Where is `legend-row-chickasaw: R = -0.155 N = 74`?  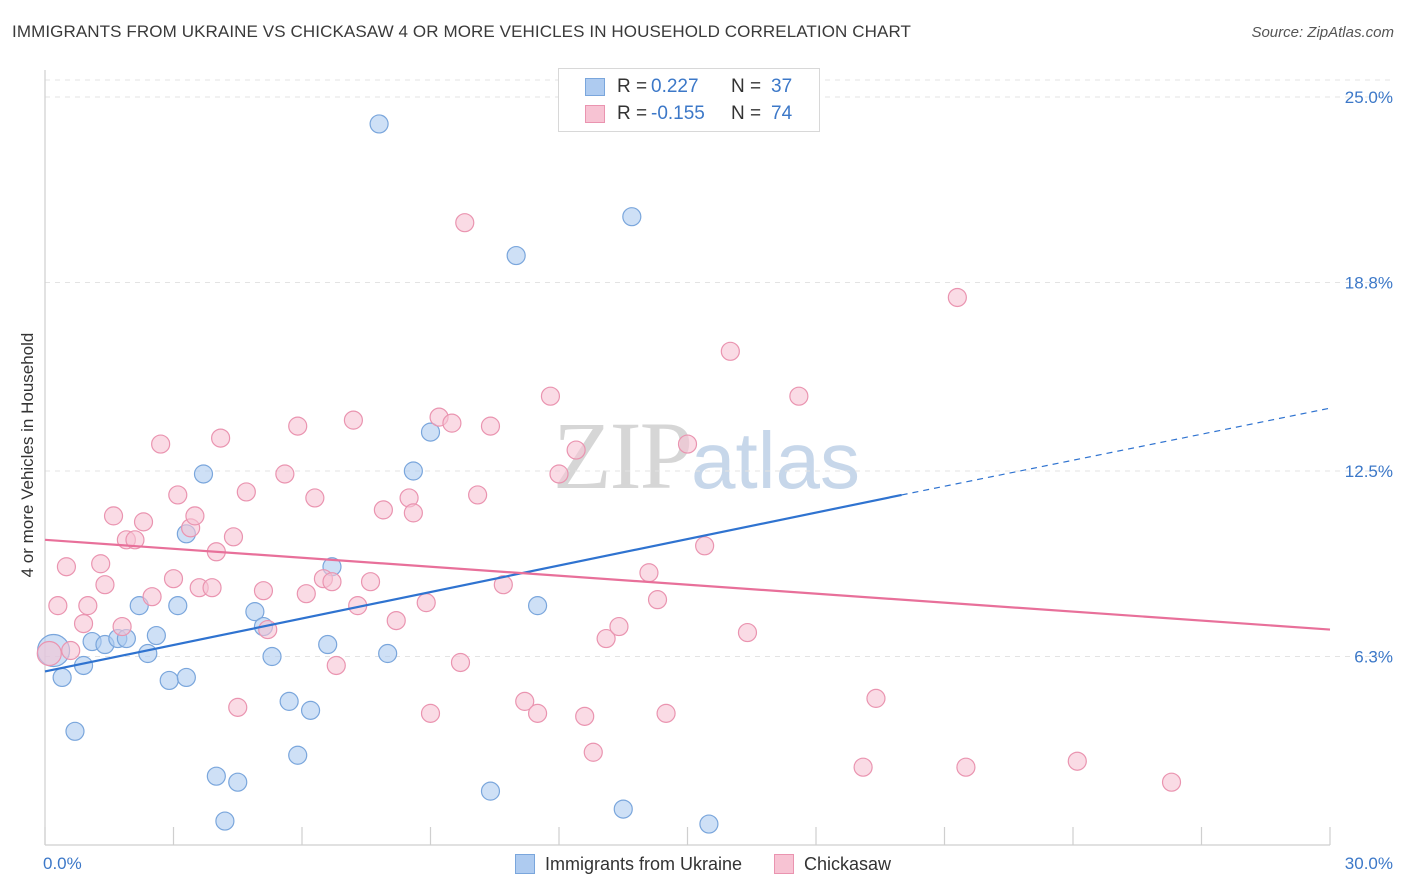
legend-row-chickasaw: R = -0.155 N = 74 is located at coordinates (688, 114).